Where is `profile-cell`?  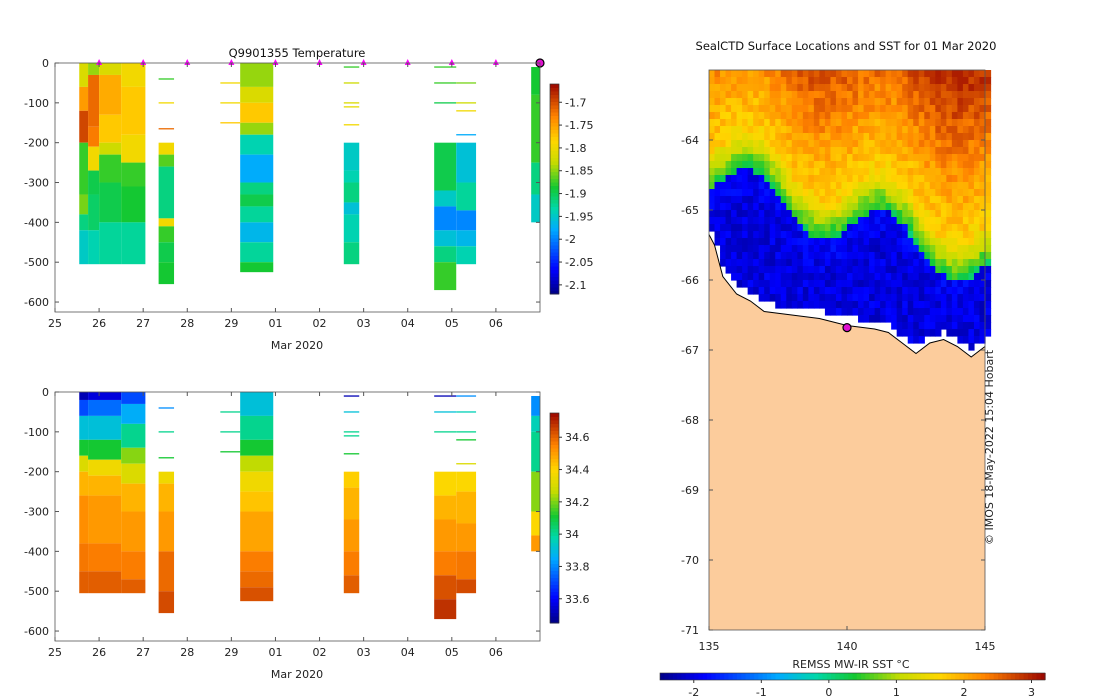 profile-cell is located at coordinates (133, 473).